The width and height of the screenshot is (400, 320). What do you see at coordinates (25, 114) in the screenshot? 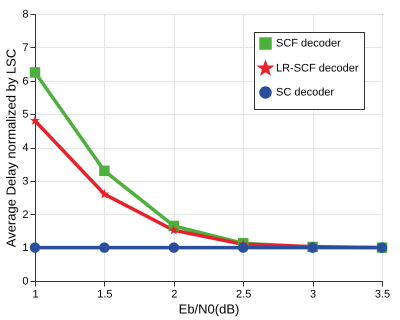
I see `y-tick-label: 5` at bounding box center [25, 114].